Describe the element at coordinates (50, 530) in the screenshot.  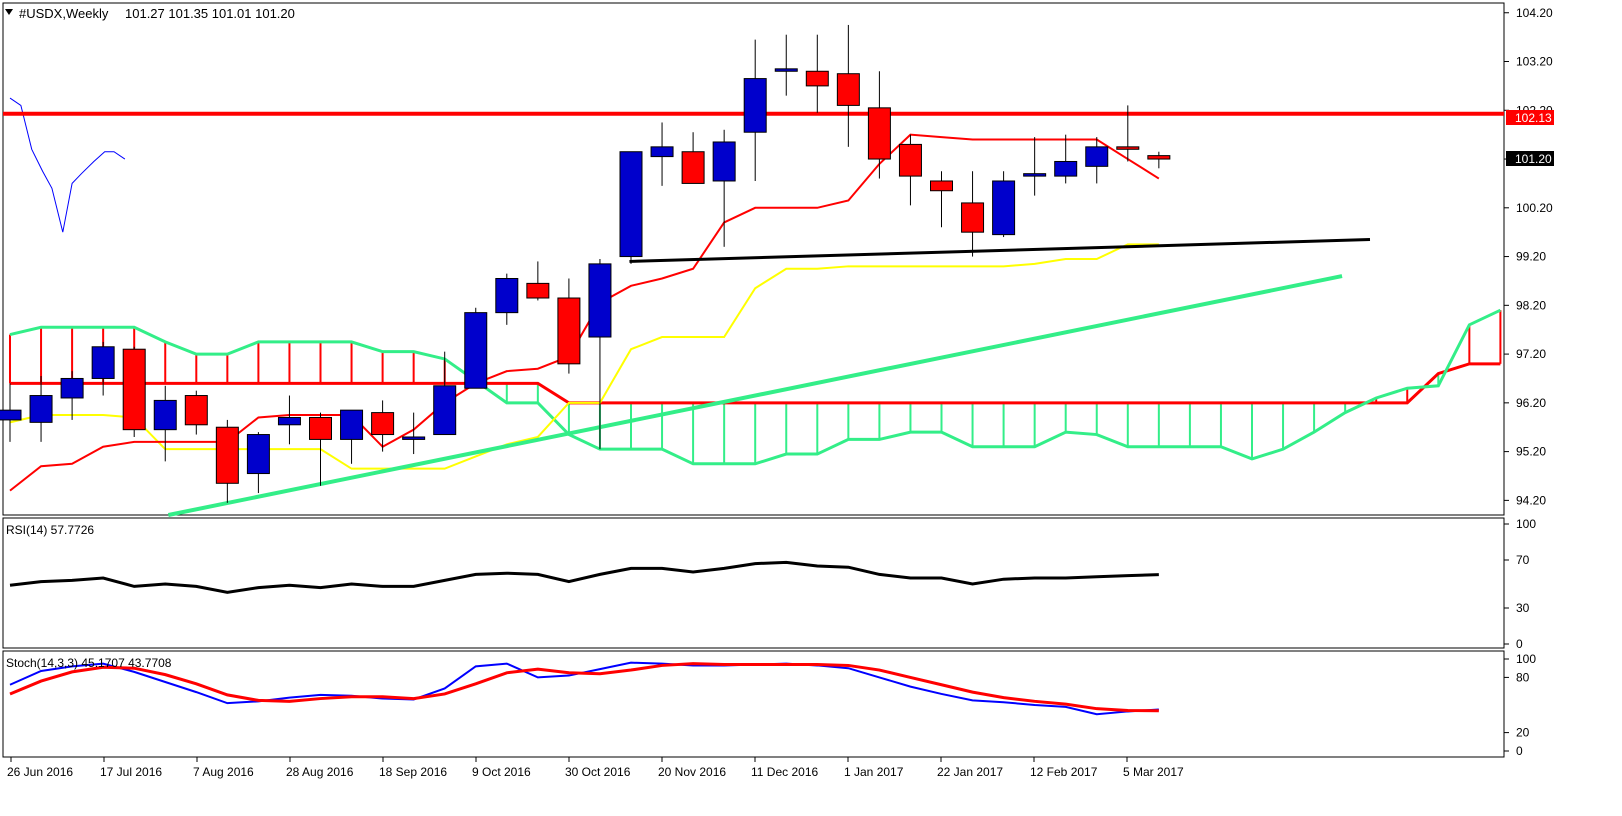
I see `rsi-label: RSI(14) 57.7726` at that location.